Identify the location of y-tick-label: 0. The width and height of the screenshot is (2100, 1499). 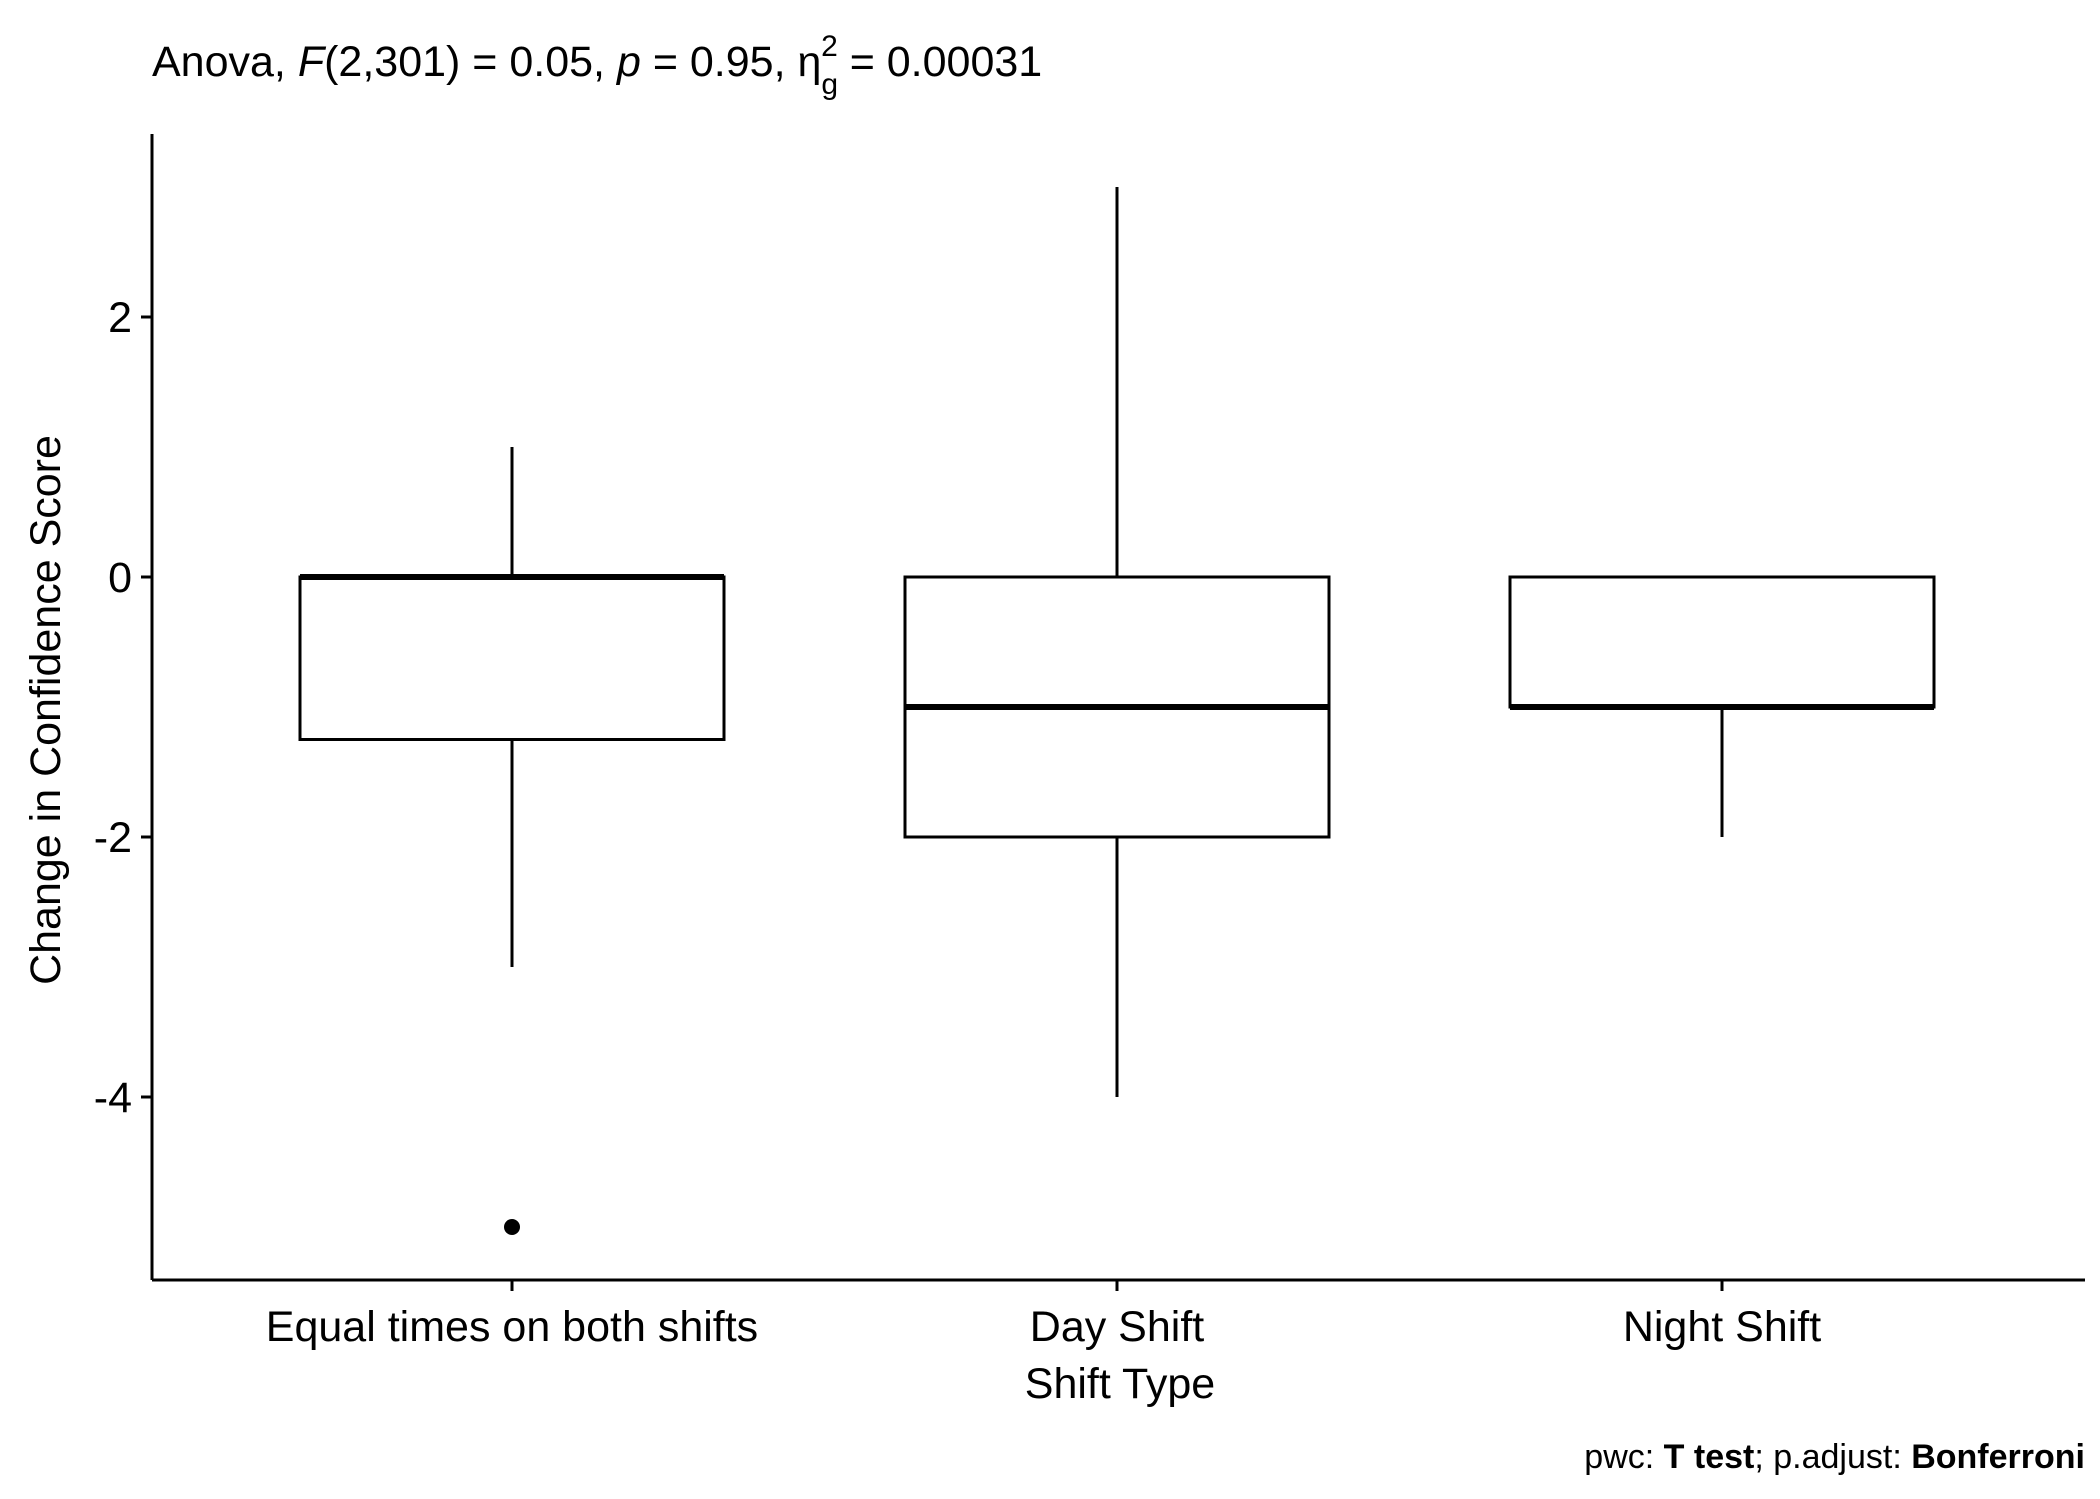
(120, 578).